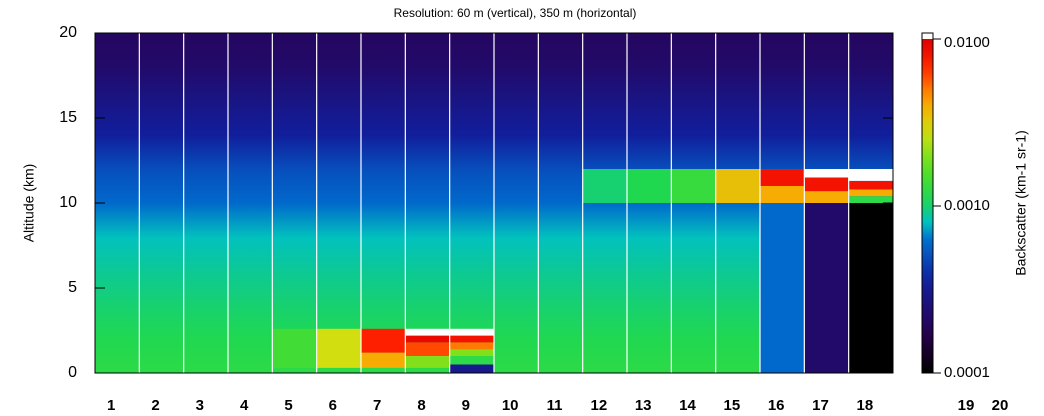 This screenshot has width=1044, height=416. Describe the element at coordinates (72, 287) in the screenshot. I see `y-tick-label: 5` at that location.